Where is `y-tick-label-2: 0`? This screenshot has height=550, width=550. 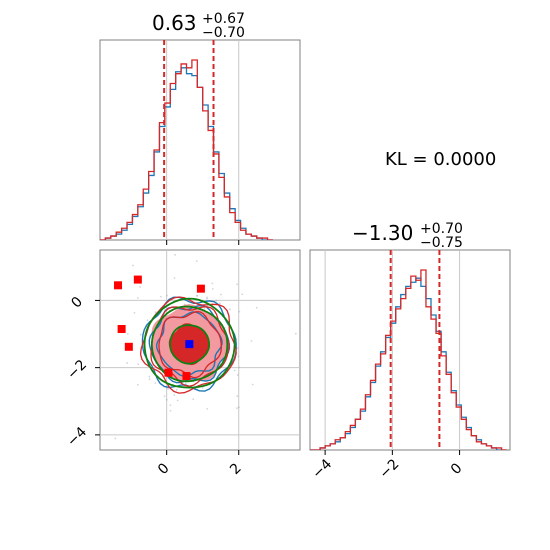
y-tick-label-2: 0 is located at coordinates (77, 303).